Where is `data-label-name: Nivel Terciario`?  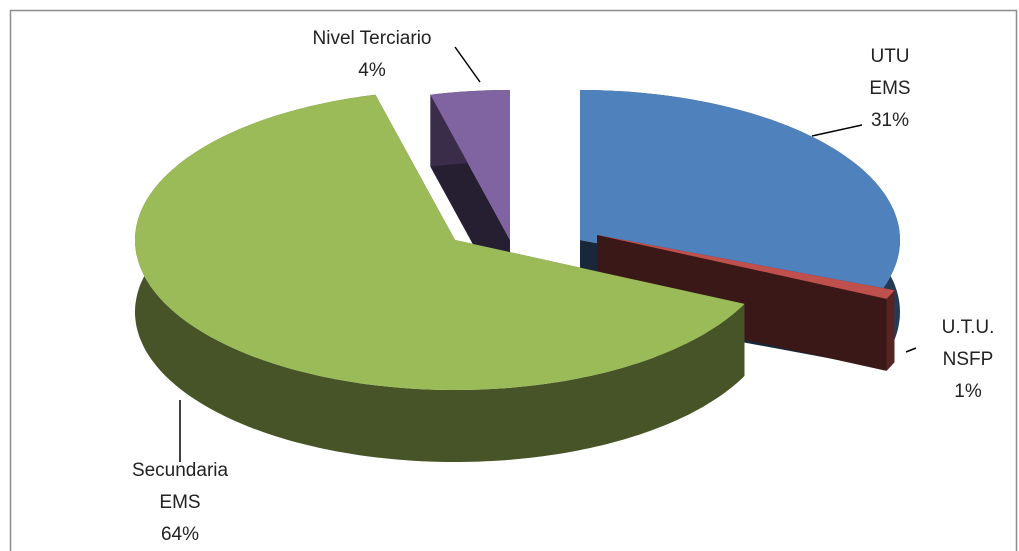 data-label-name: Nivel Terciario is located at coordinates (372, 38).